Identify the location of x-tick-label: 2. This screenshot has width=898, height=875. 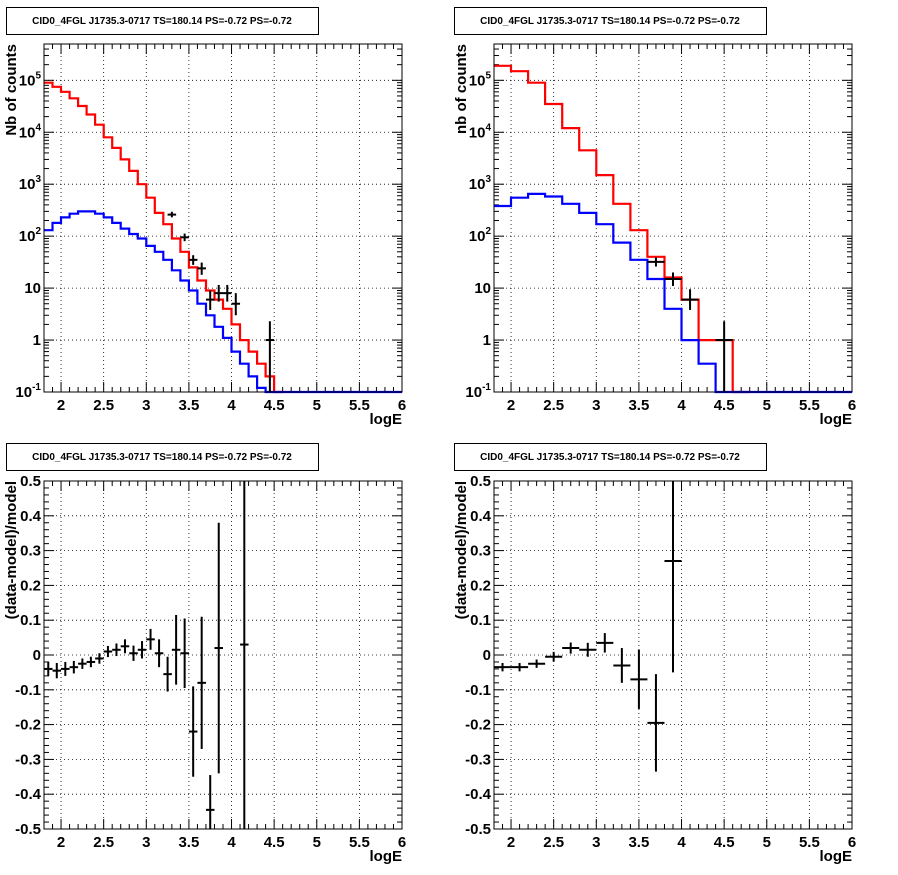
(511, 405).